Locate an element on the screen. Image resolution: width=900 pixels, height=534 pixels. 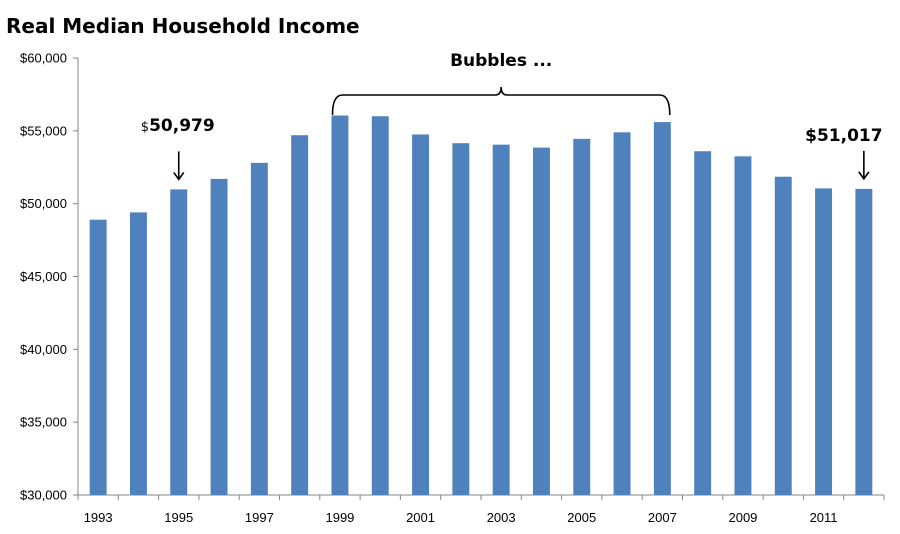
x-tick-label: 2007 is located at coordinates (662, 517).